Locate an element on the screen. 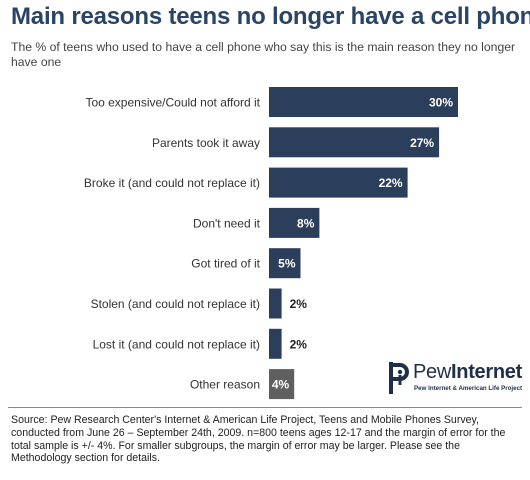 This screenshot has height=480, width=530. value-label-don-t-need-it: 8% is located at coordinates (306, 223).